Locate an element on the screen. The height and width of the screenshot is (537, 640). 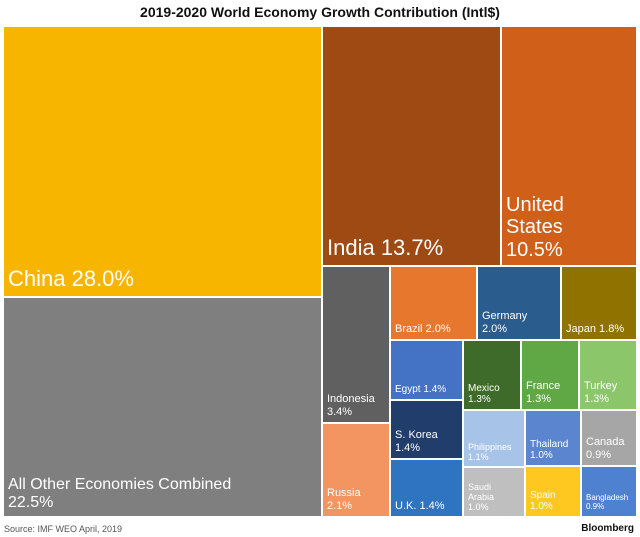
tile-label-u-k: U.K. 1.4% is located at coordinates (420, 505).